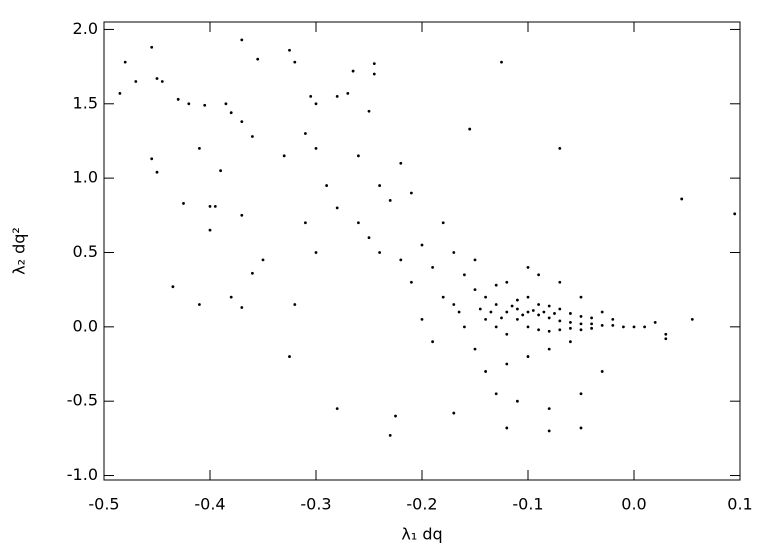 The image size is (771, 552). I want to click on x-tick-label: -0.3, so click(315, 504).